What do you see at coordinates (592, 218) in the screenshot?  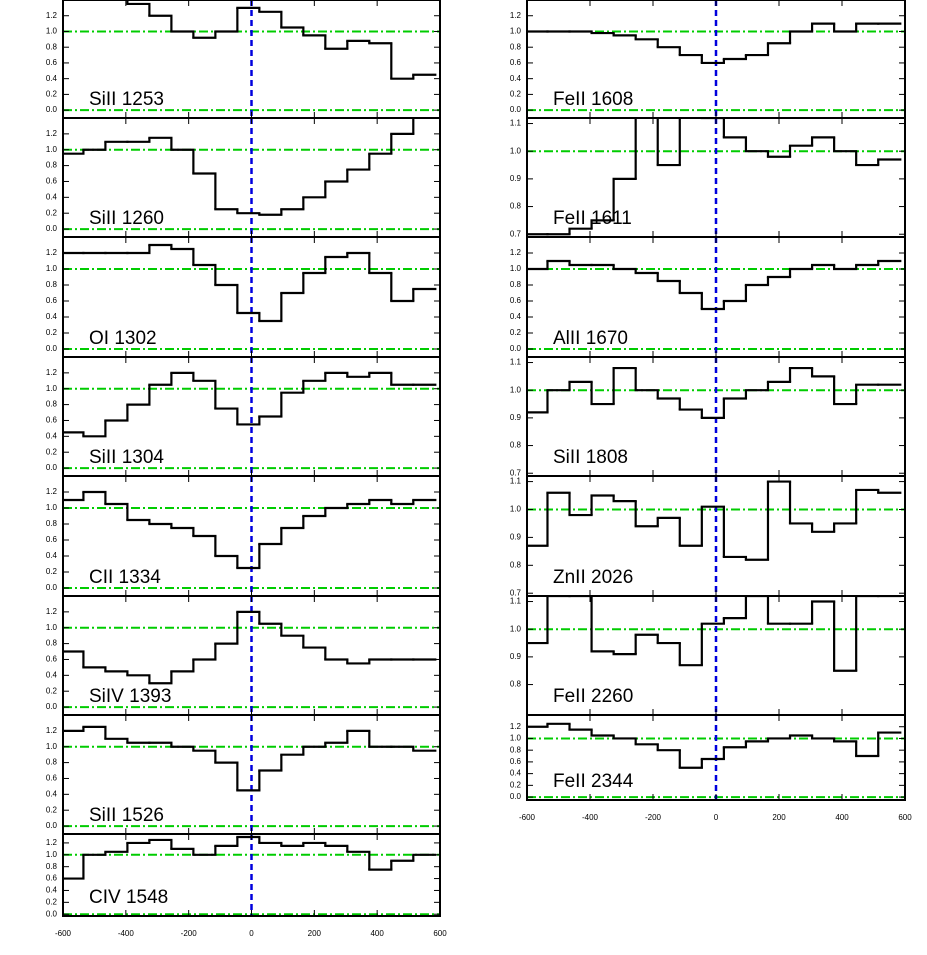 I see `panel-title: FeII 1611` at bounding box center [592, 218].